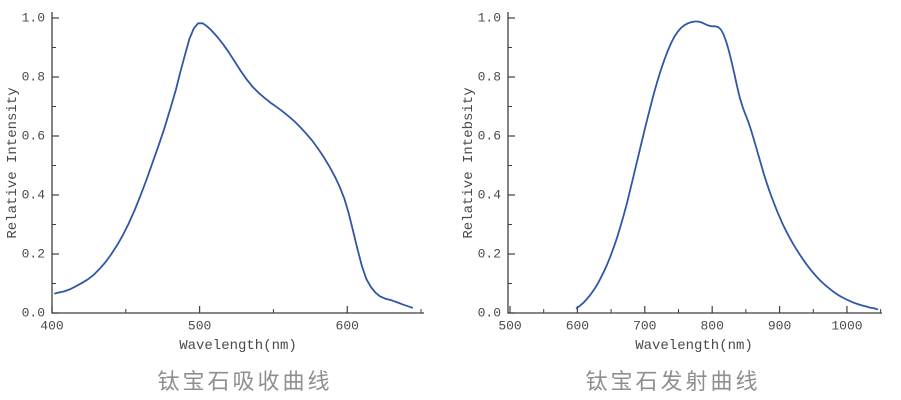  Describe the element at coordinates (52, 326) in the screenshot. I see `x-tick-label: 400` at that location.